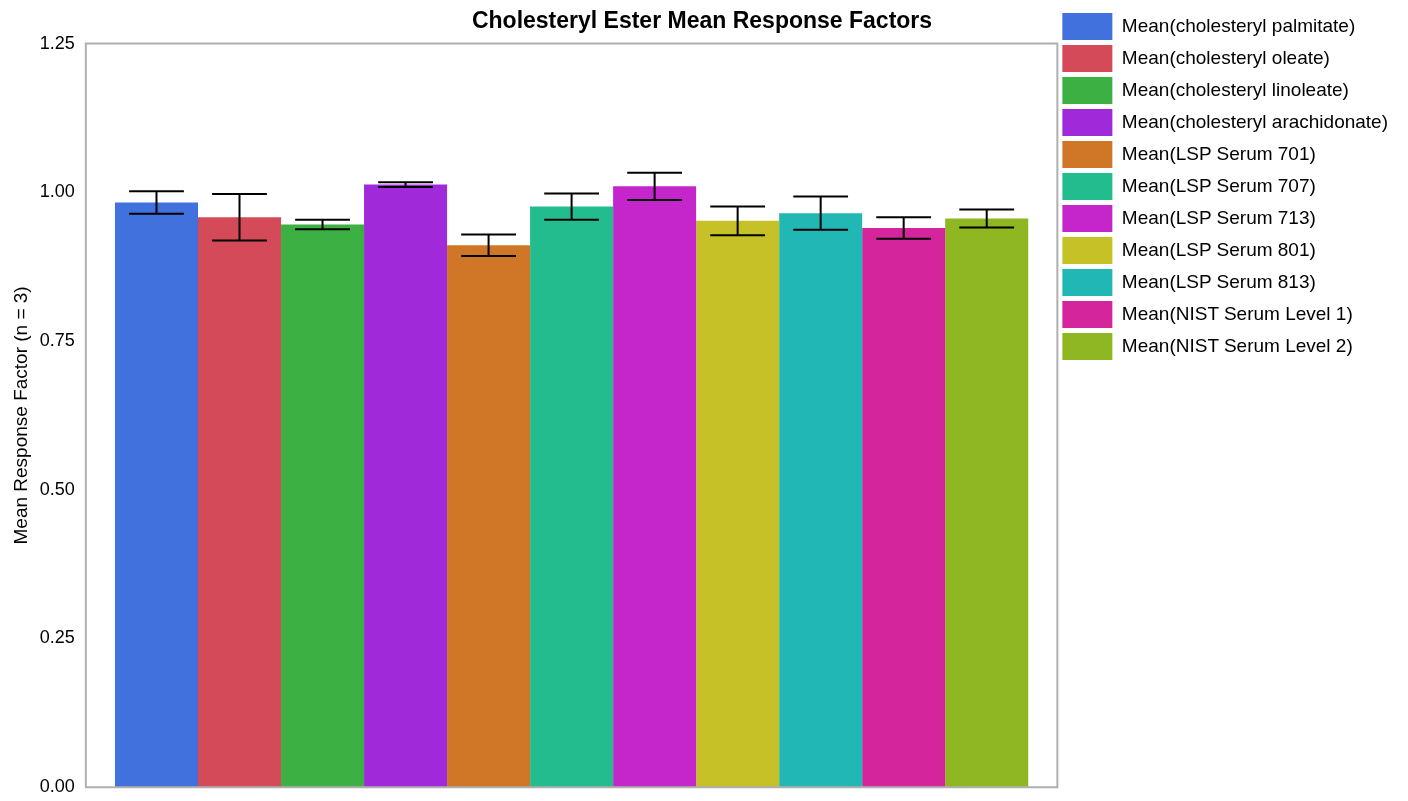 The width and height of the screenshot is (1408, 801). I want to click on y-axis-title: Mean Response Factor (n = 3), so click(20, 415).